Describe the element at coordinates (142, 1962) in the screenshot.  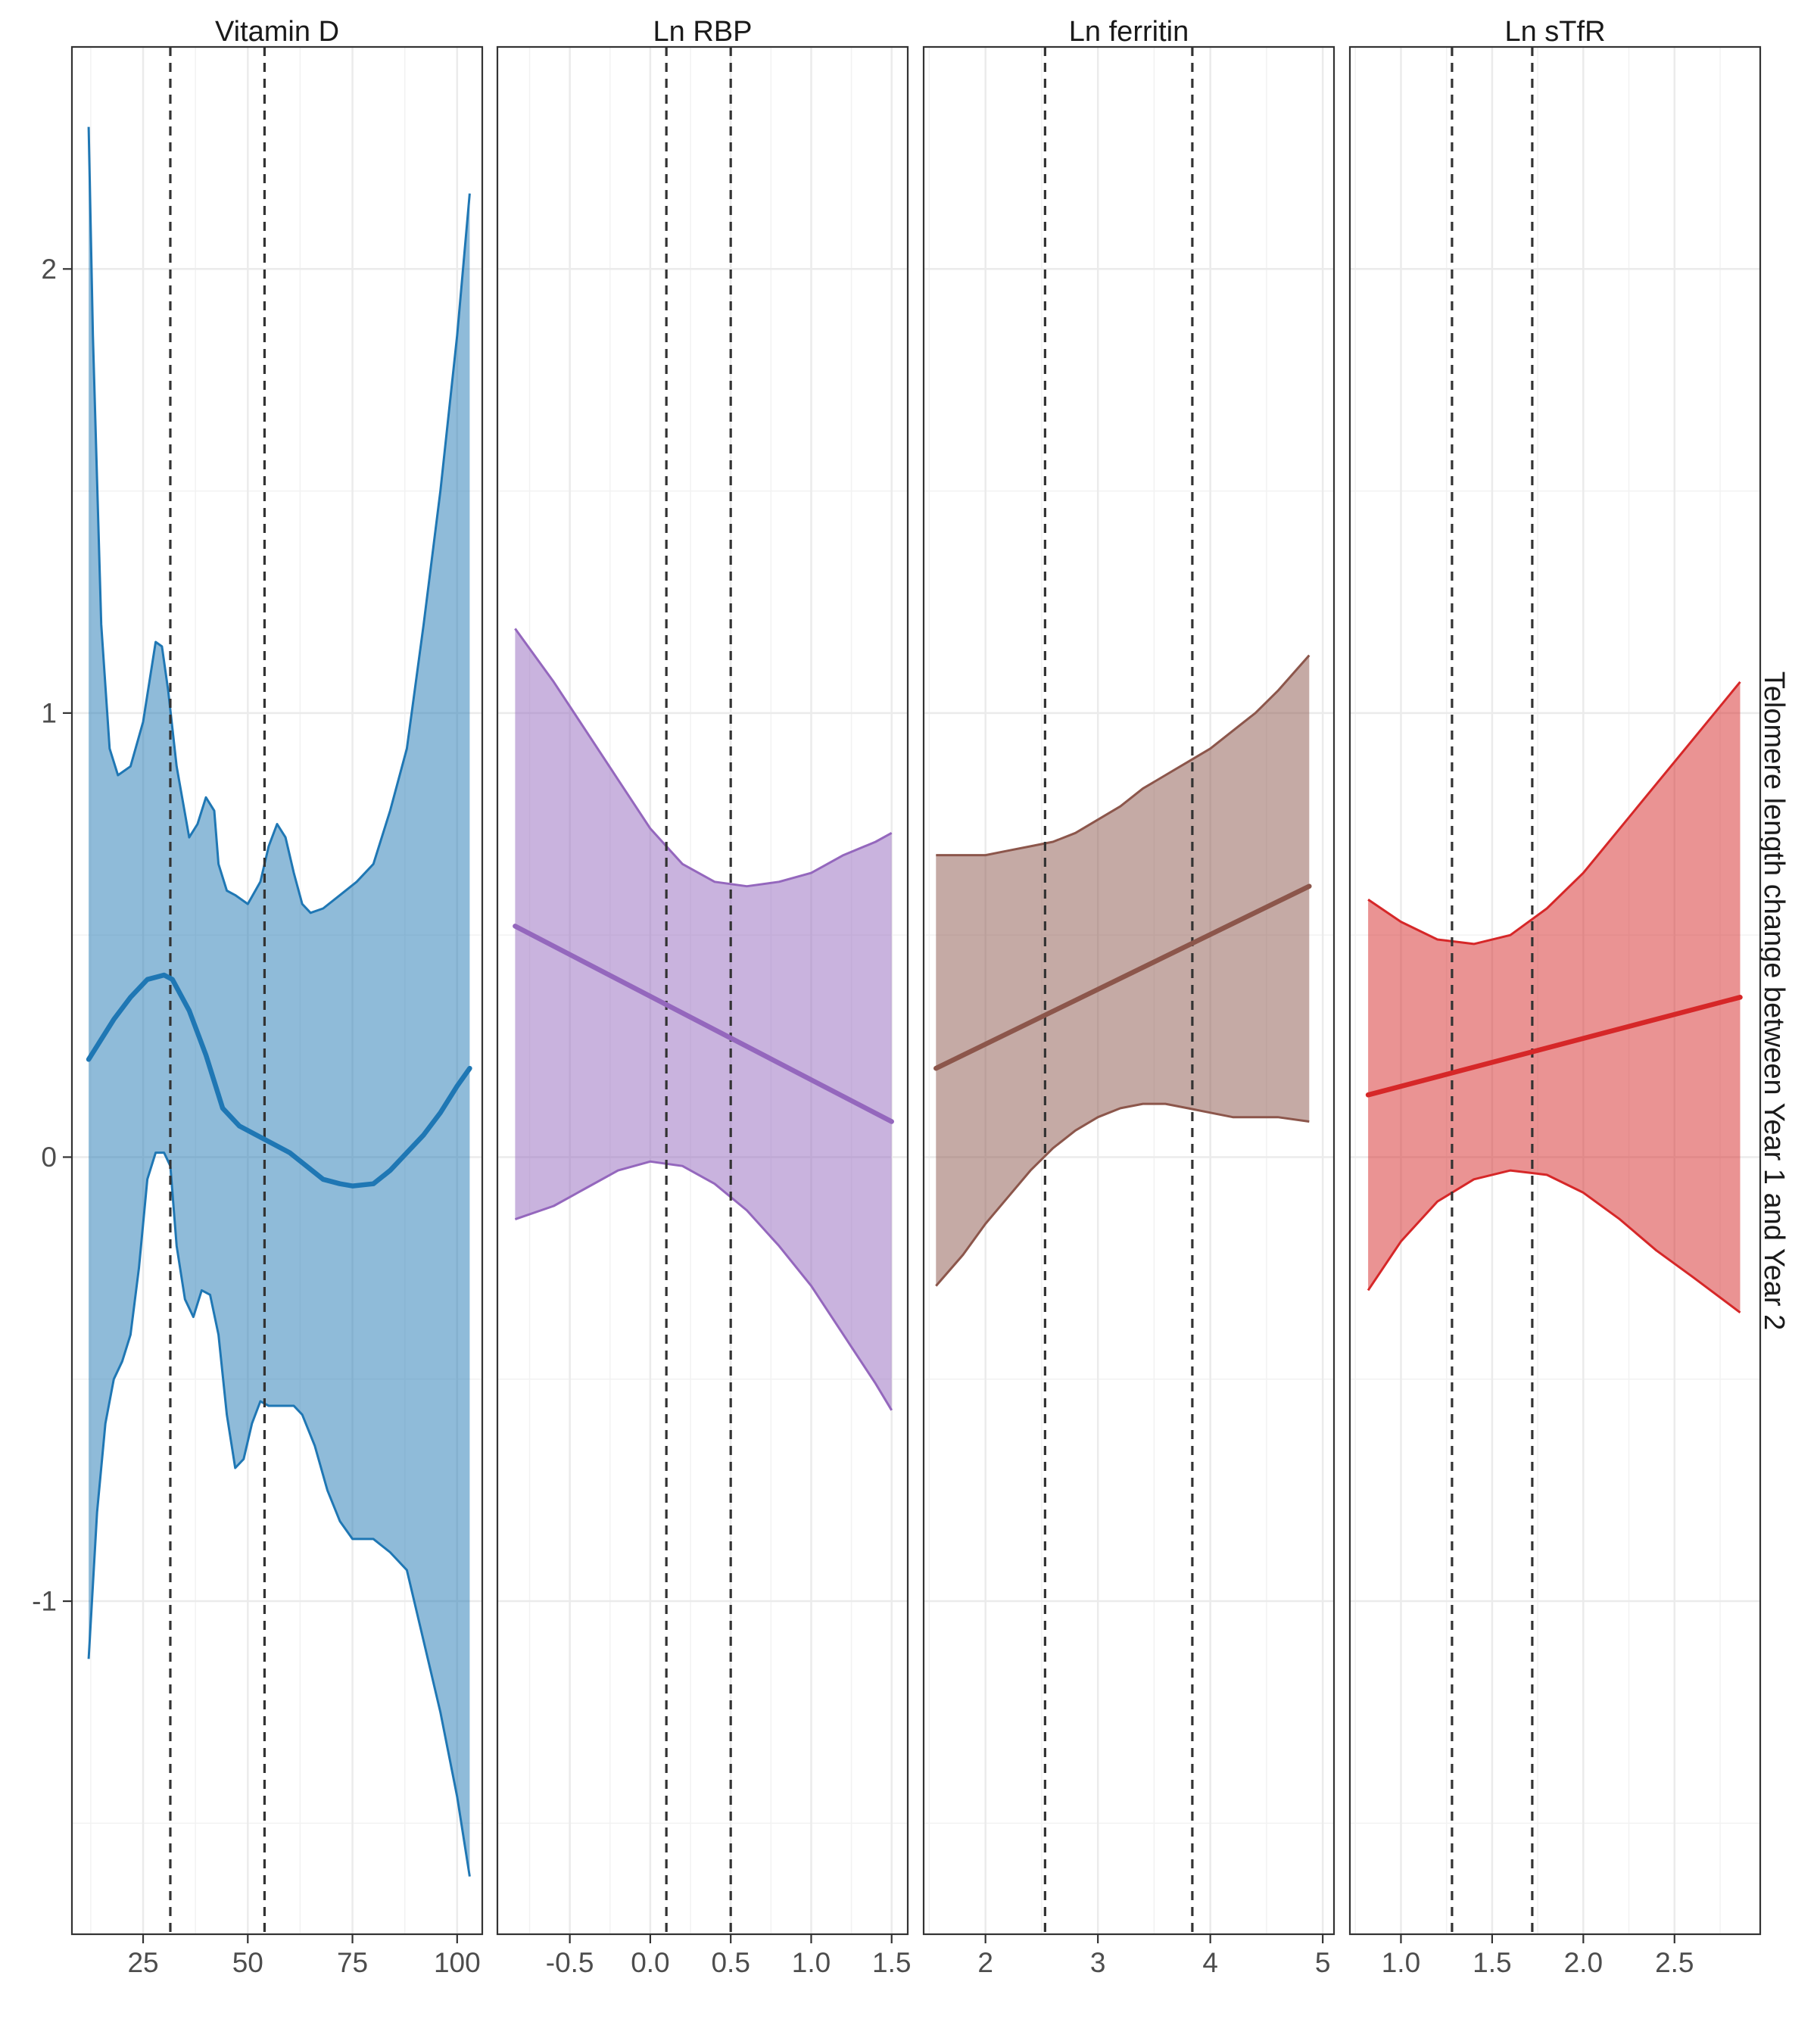
I see `x-tick-label: 25` at that location.